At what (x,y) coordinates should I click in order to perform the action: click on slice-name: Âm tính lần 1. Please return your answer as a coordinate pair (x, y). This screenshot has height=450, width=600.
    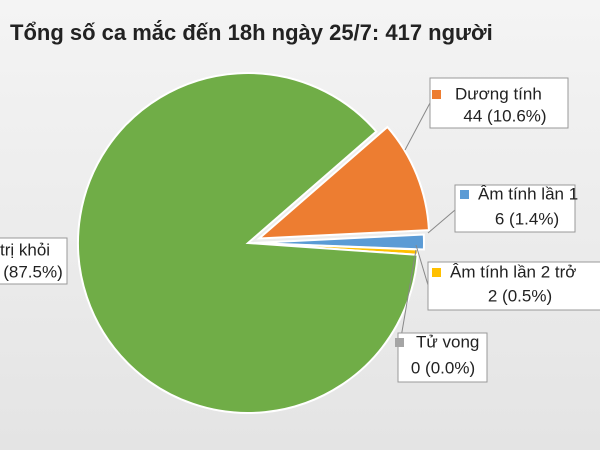
    Looking at the image, I should click on (528, 193).